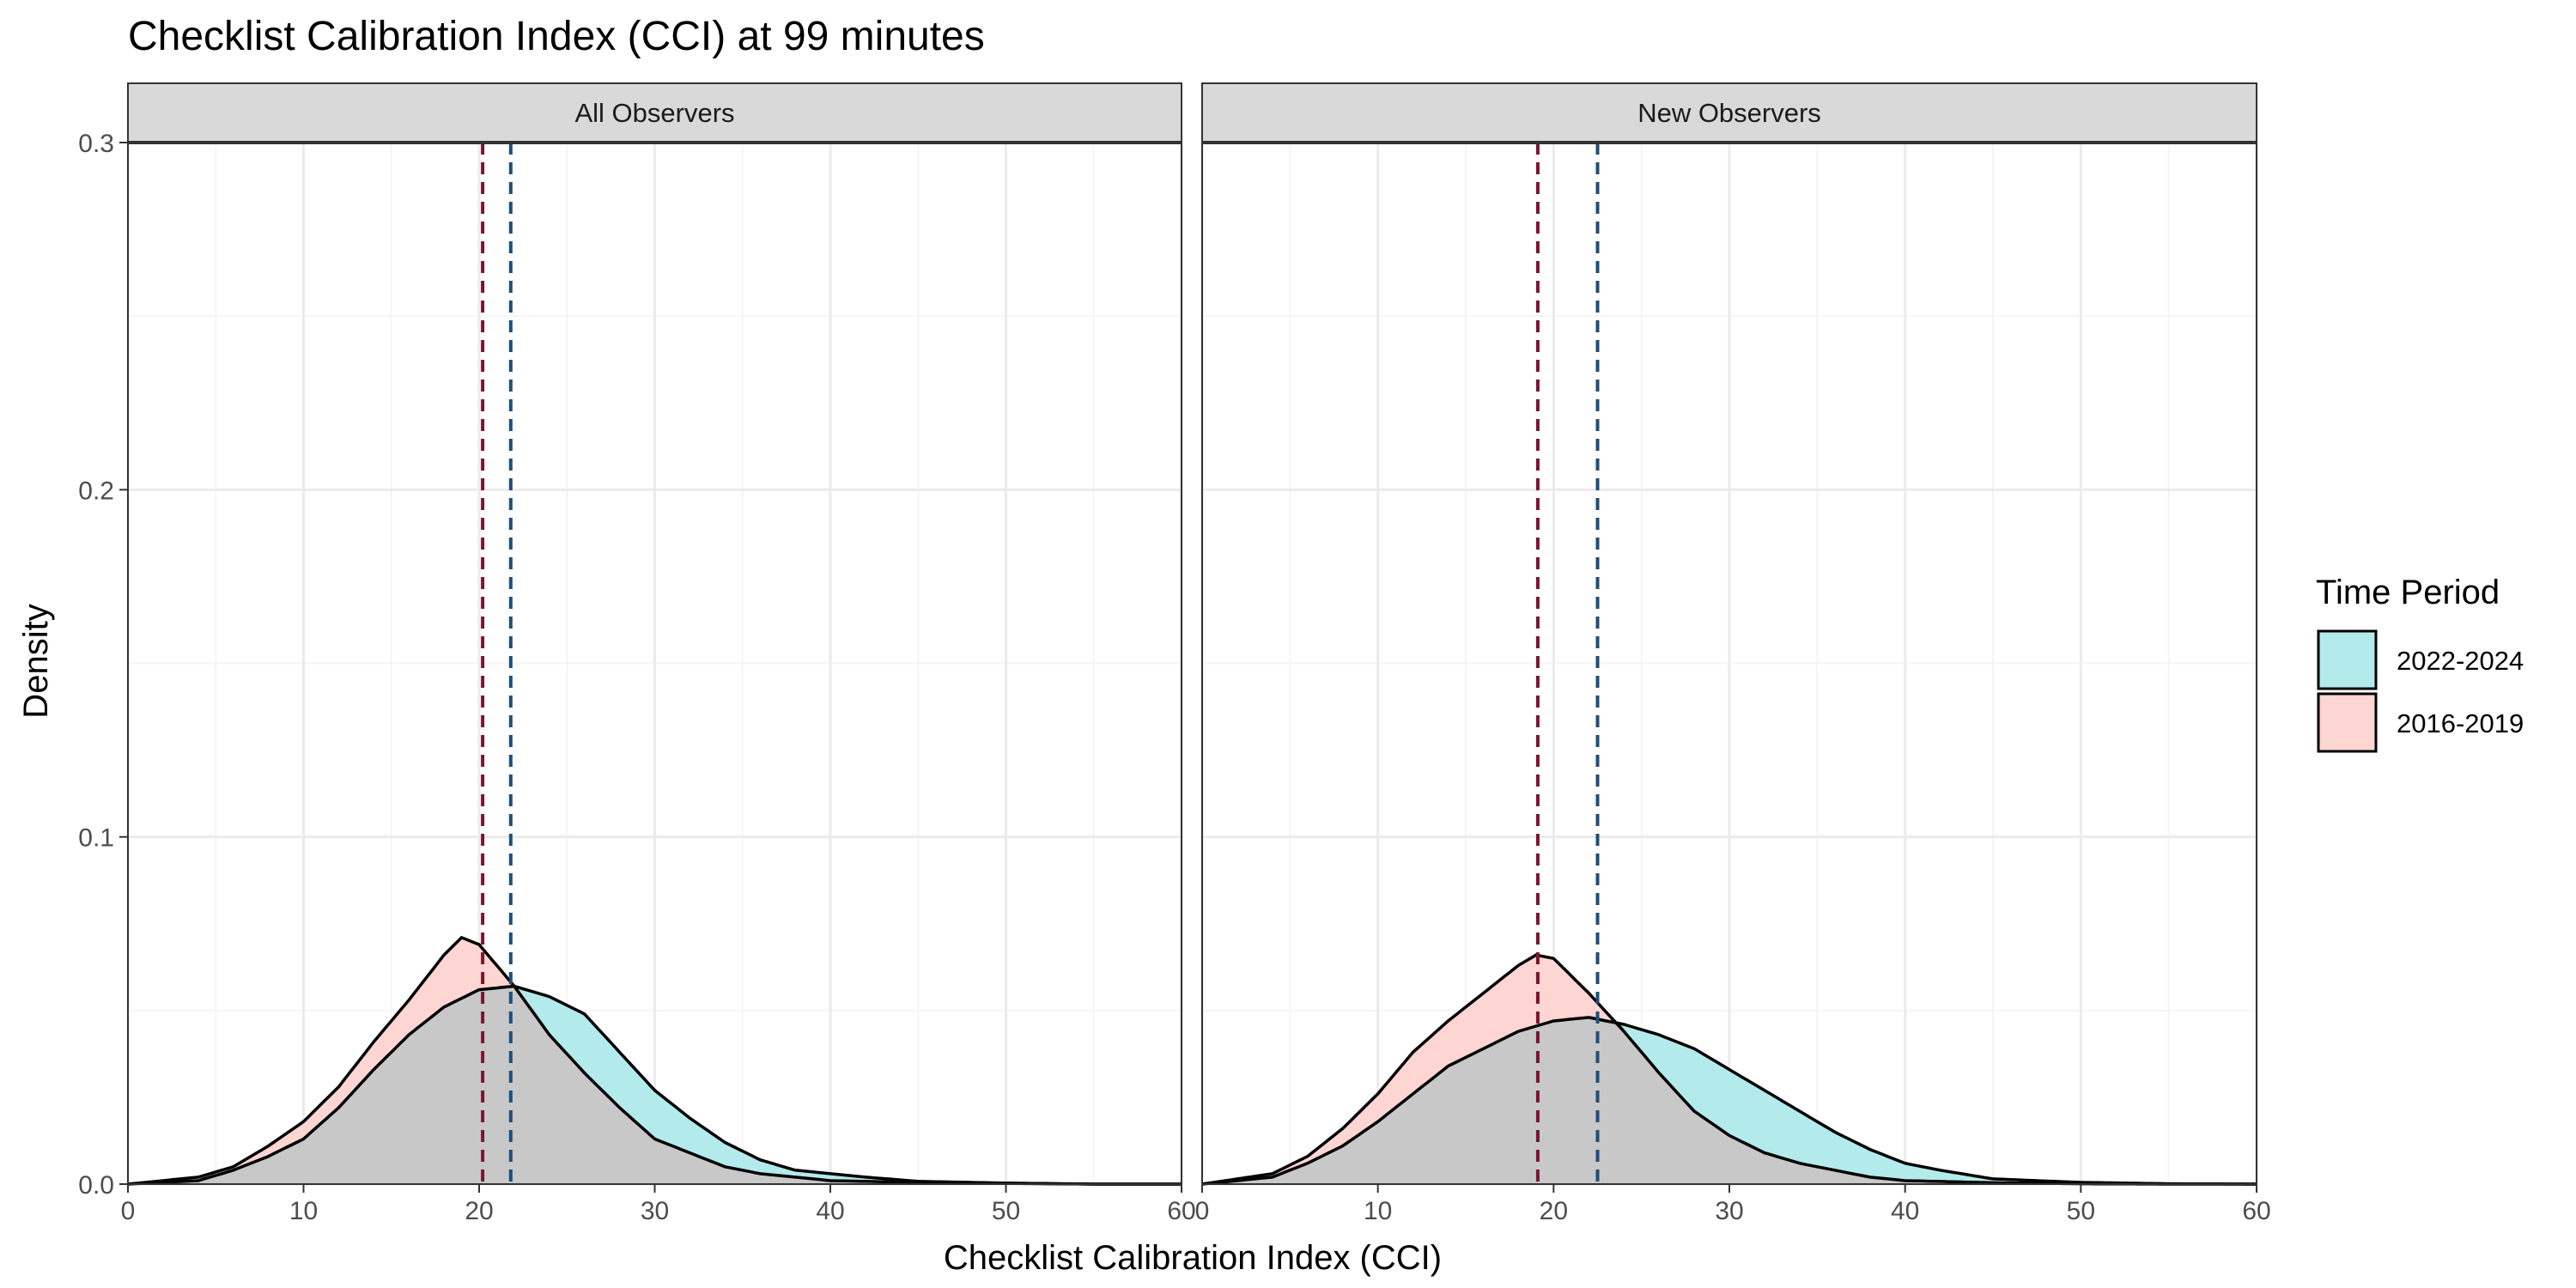 The image size is (2576, 1288). What do you see at coordinates (1193, 1258) in the screenshot?
I see `x-axis-title: Checklist Calibration Index (CCI)` at bounding box center [1193, 1258].